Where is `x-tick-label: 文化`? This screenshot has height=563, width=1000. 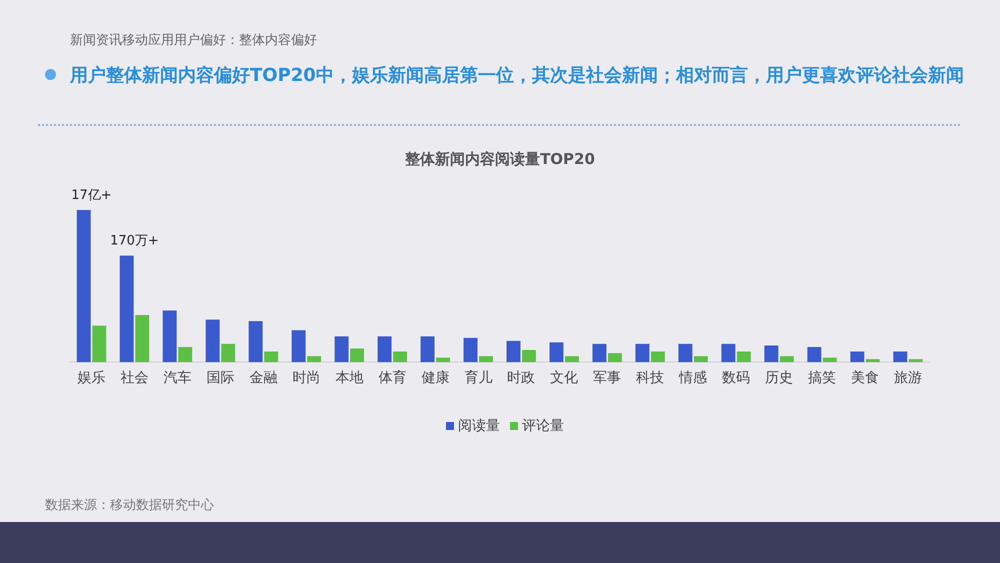 x-tick-label: 文化 is located at coordinates (564, 378).